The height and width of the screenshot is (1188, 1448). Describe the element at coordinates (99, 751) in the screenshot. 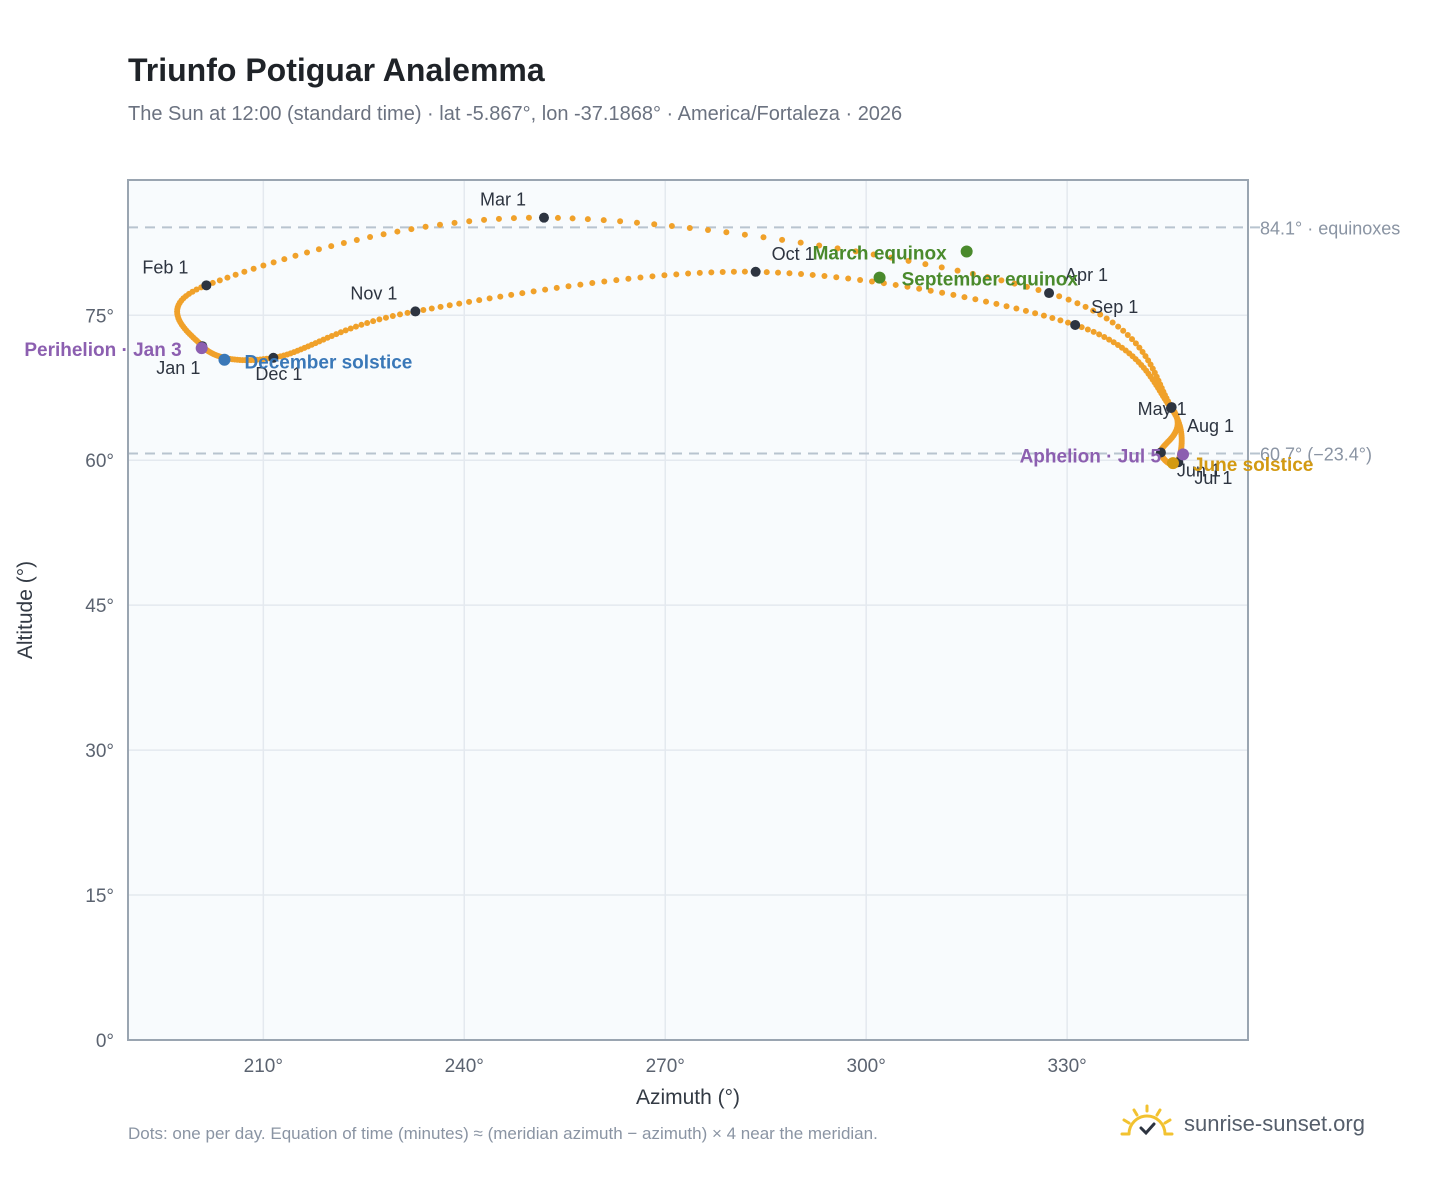

I see `y-tick-label: 30°` at that location.